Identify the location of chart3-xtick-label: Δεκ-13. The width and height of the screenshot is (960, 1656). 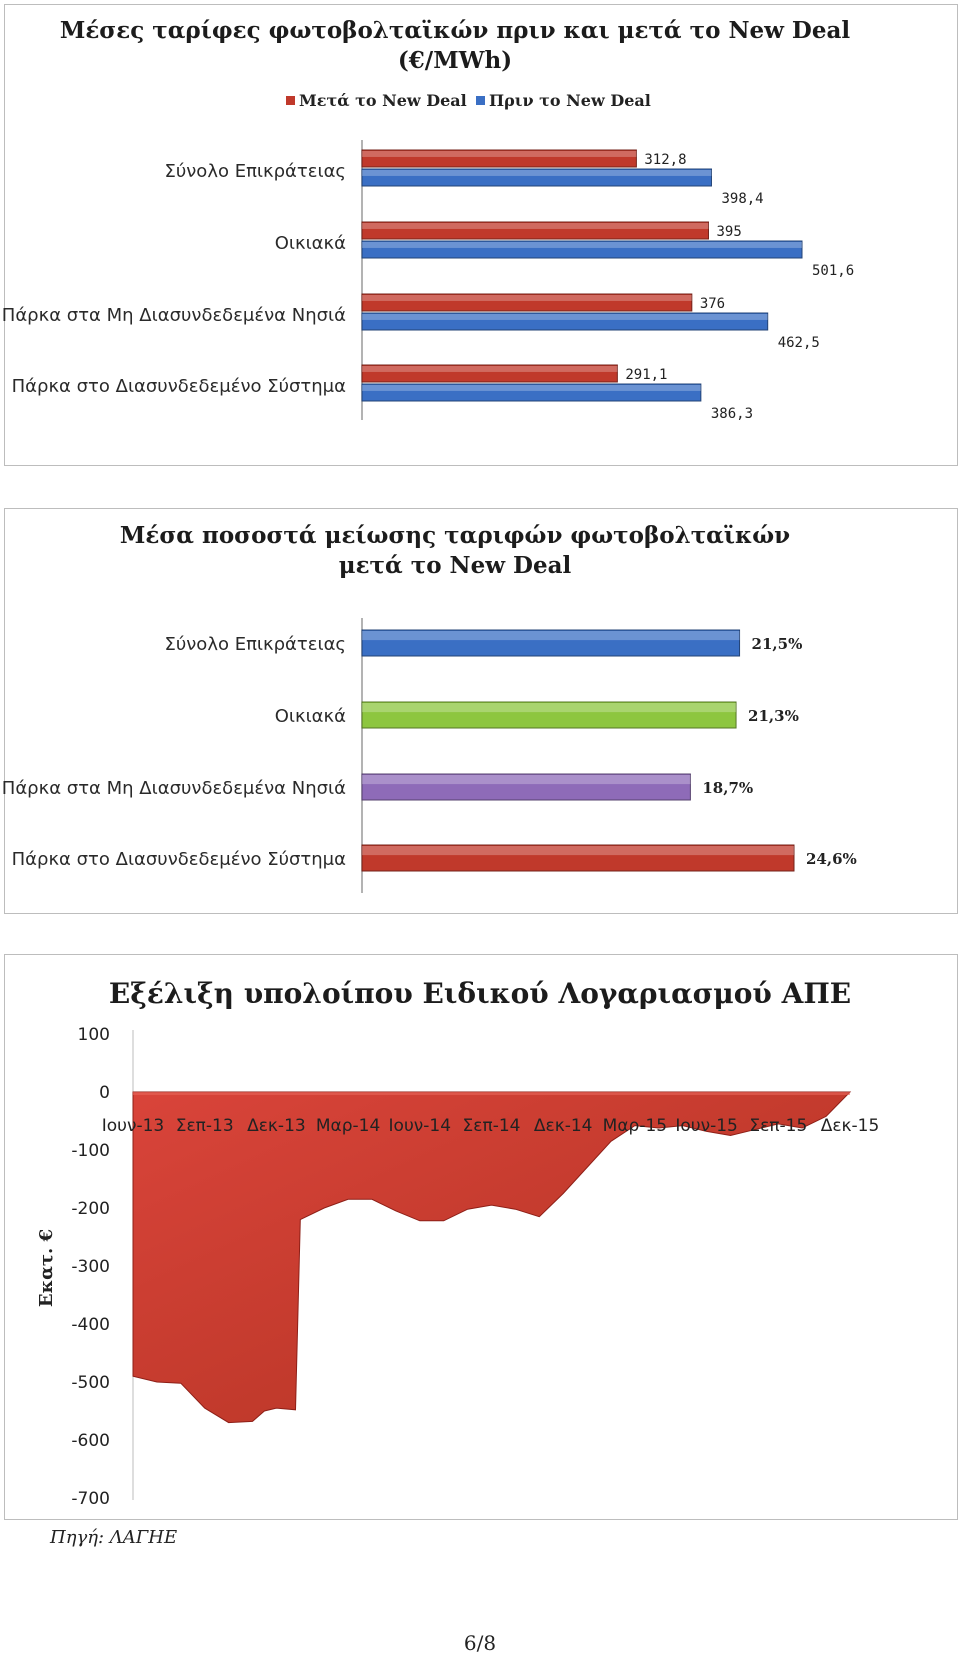
(276, 1126).